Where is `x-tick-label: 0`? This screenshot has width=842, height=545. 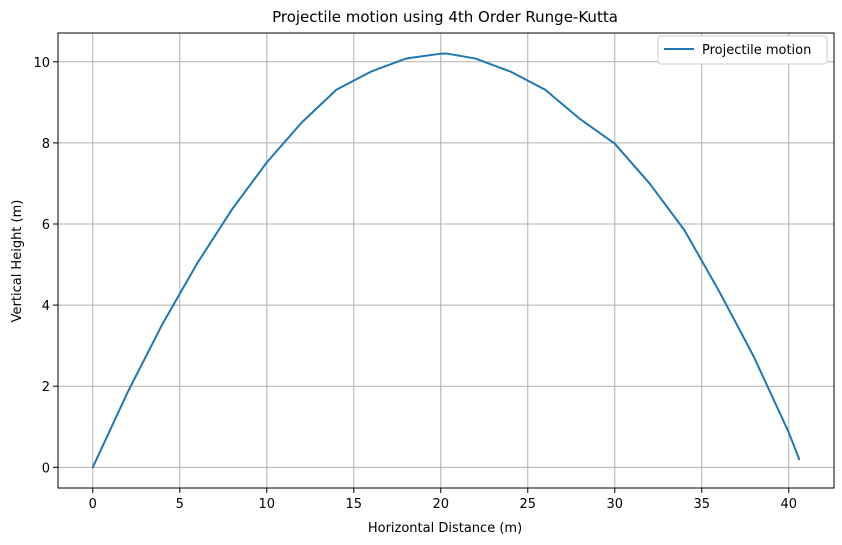 x-tick-label: 0 is located at coordinates (93, 504).